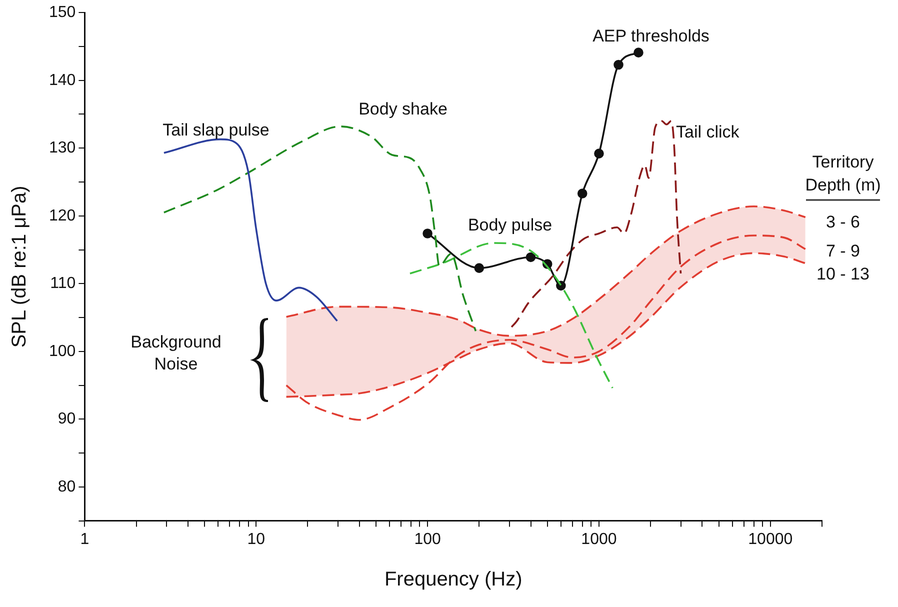 The image size is (898, 607). Describe the element at coordinates (19, 267) in the screenshot. I see `y-axis-title: SPL (dB re:1 μPa)` at that location.